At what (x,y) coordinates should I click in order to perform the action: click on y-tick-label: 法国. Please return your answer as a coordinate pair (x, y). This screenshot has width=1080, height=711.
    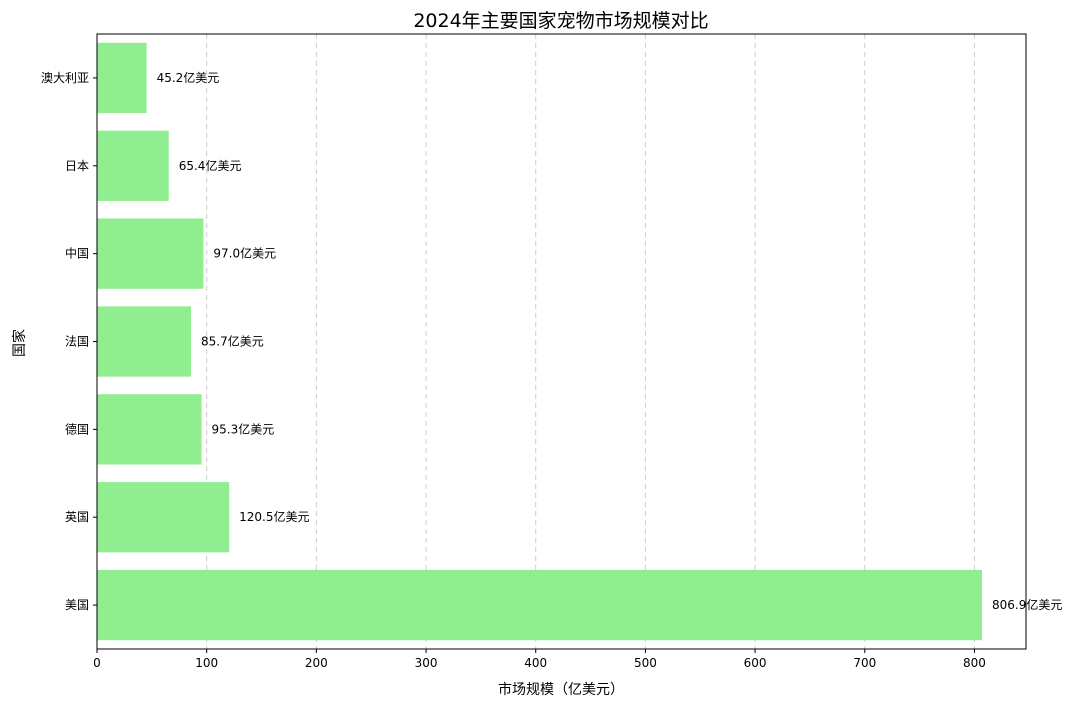
    Looking at the image, I should click on (77, 342).